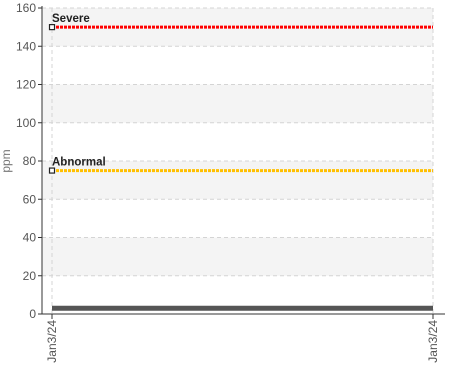  Describe the element at coordinates (6, 160) in the screenshot. I see `y-axis-title: ppm` at that location.